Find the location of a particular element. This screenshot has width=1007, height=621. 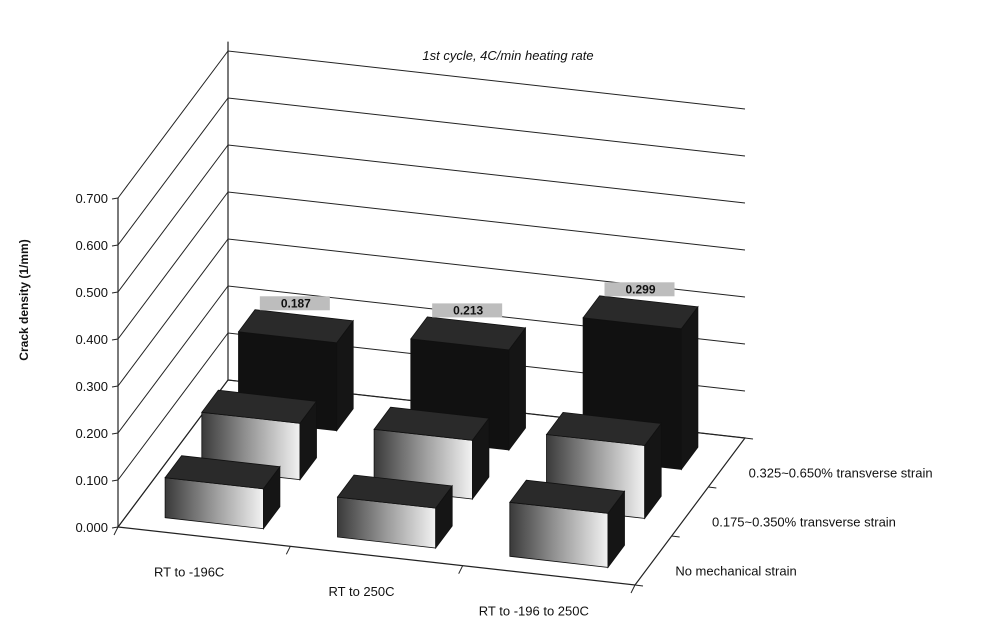

bar-front is located at coordinates (559, 534).